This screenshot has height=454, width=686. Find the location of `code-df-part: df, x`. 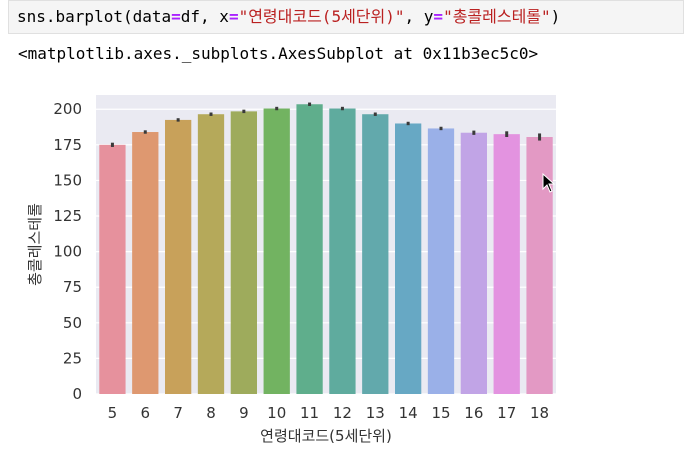

code-df-part: df, x is located at coordinates (204, 16).